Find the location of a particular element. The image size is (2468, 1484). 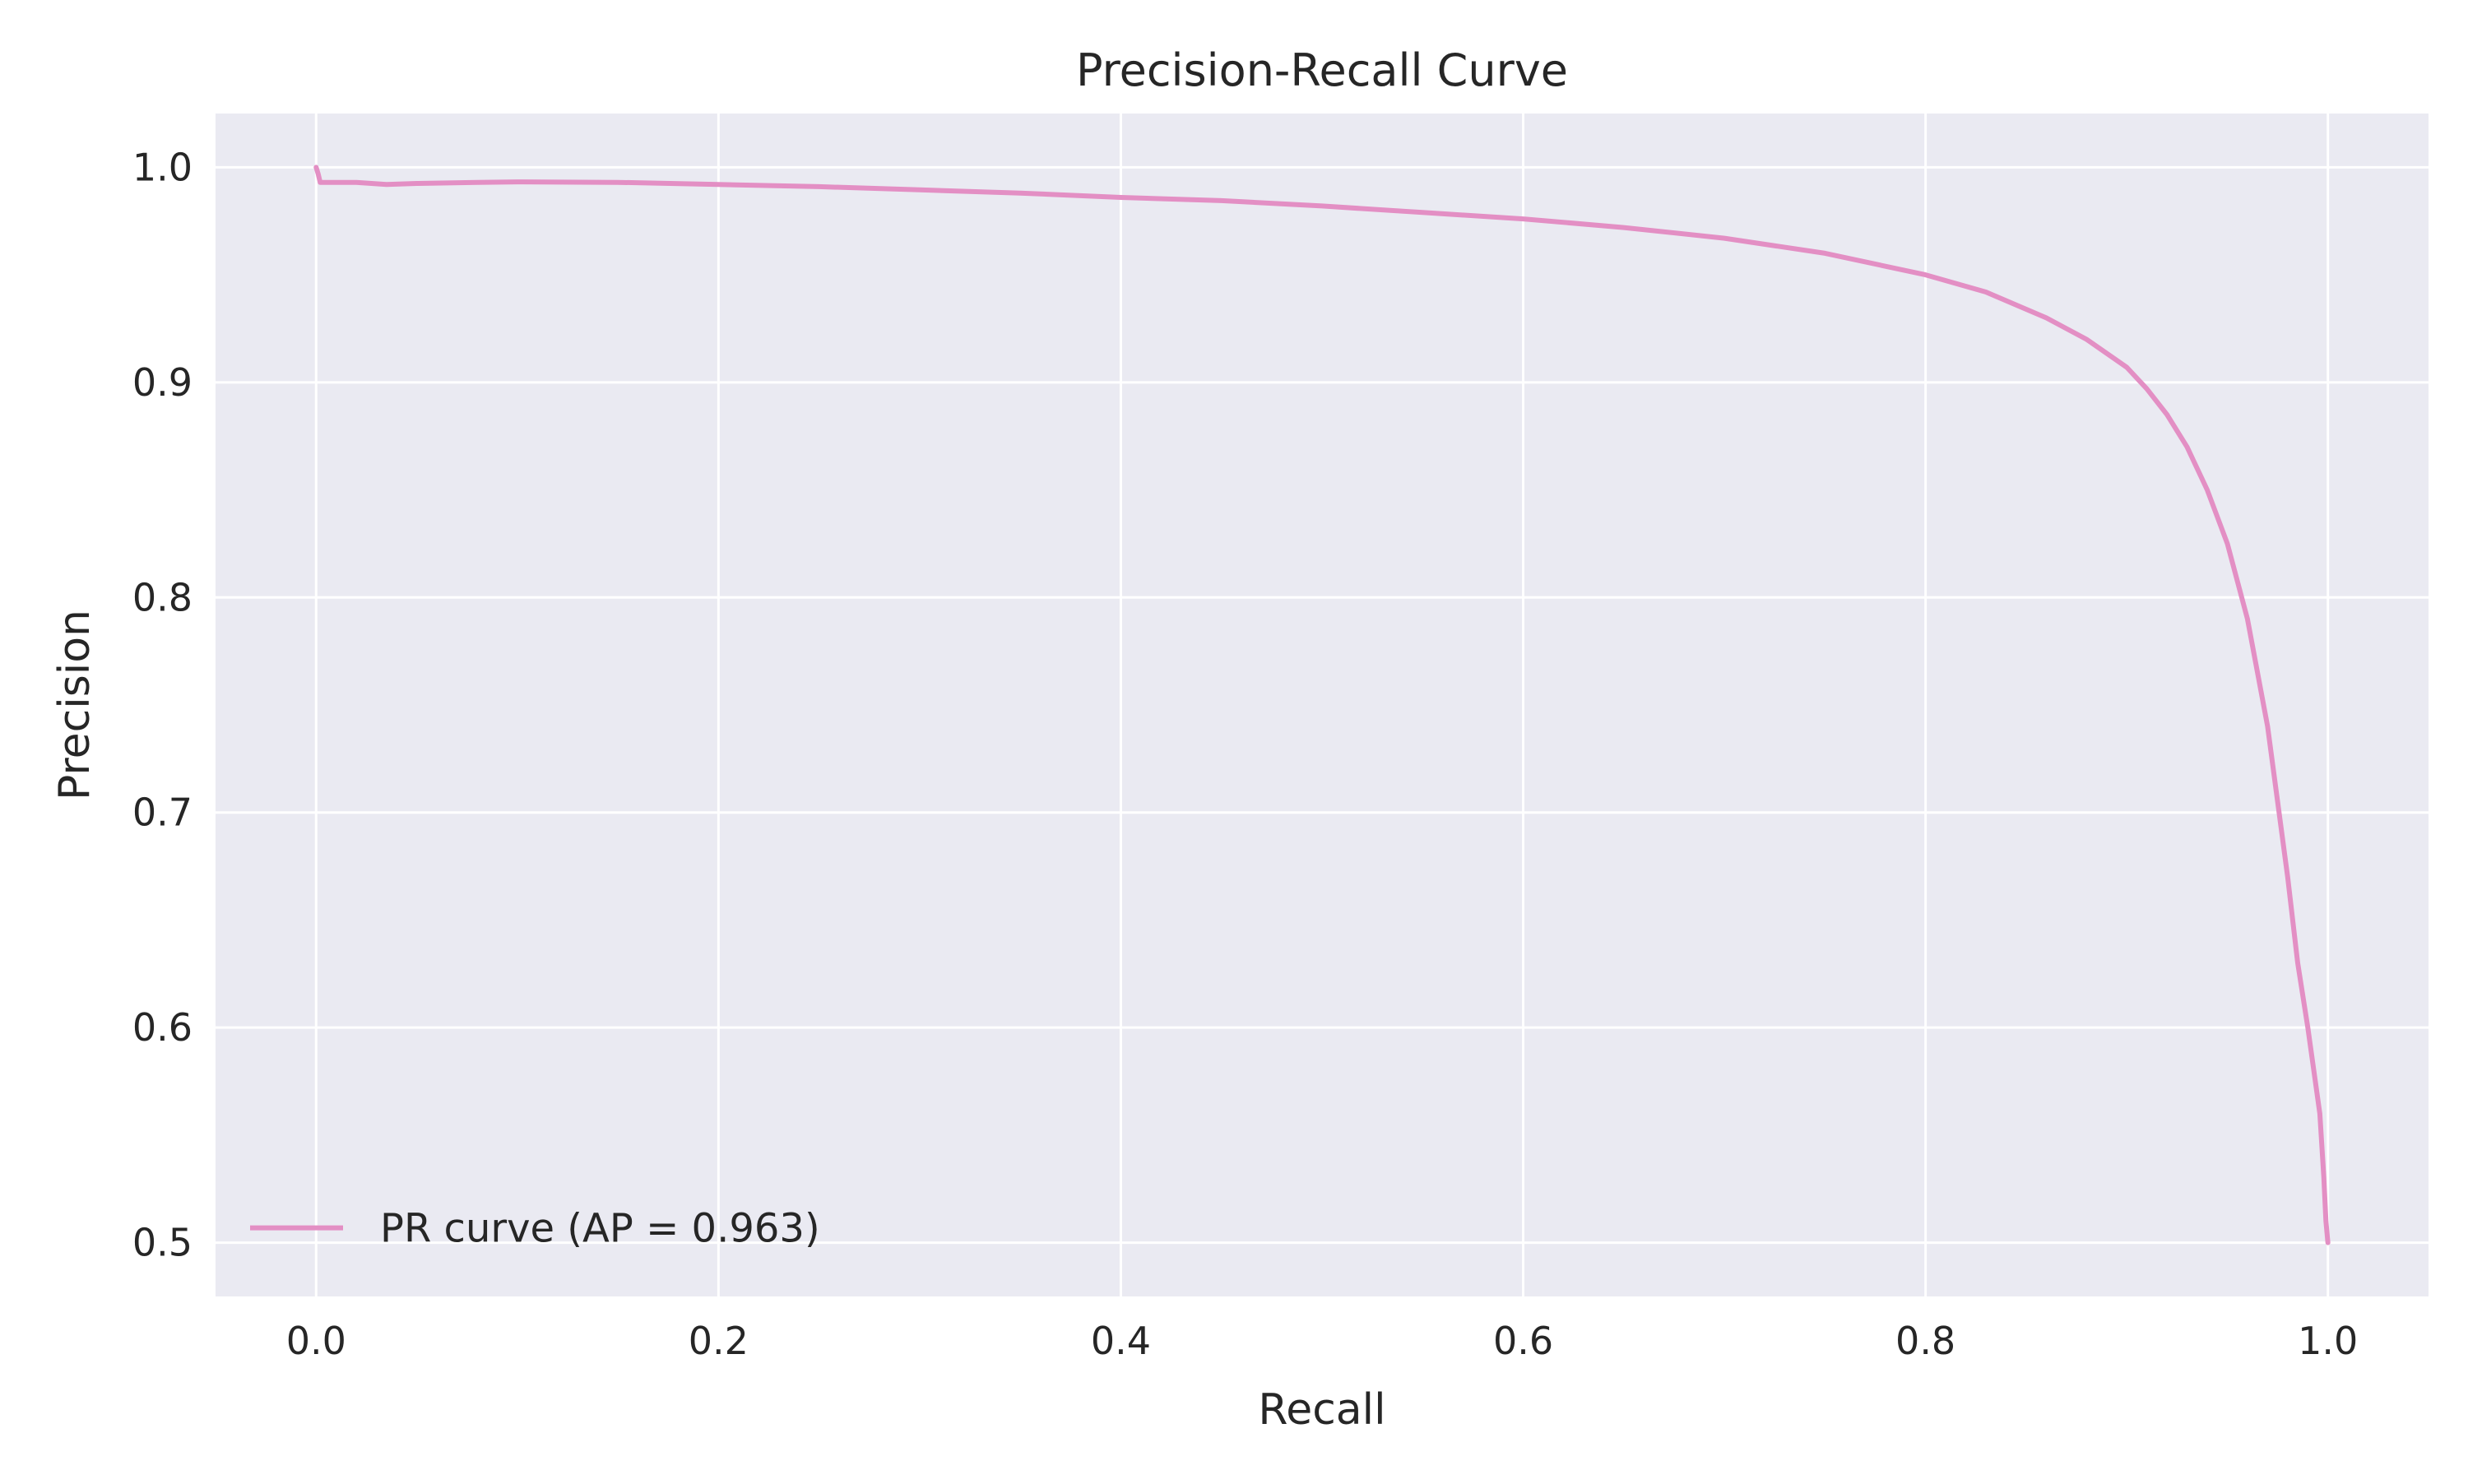

chart-title: Precision-Recall Curve is located at coordinates (1322, 70).